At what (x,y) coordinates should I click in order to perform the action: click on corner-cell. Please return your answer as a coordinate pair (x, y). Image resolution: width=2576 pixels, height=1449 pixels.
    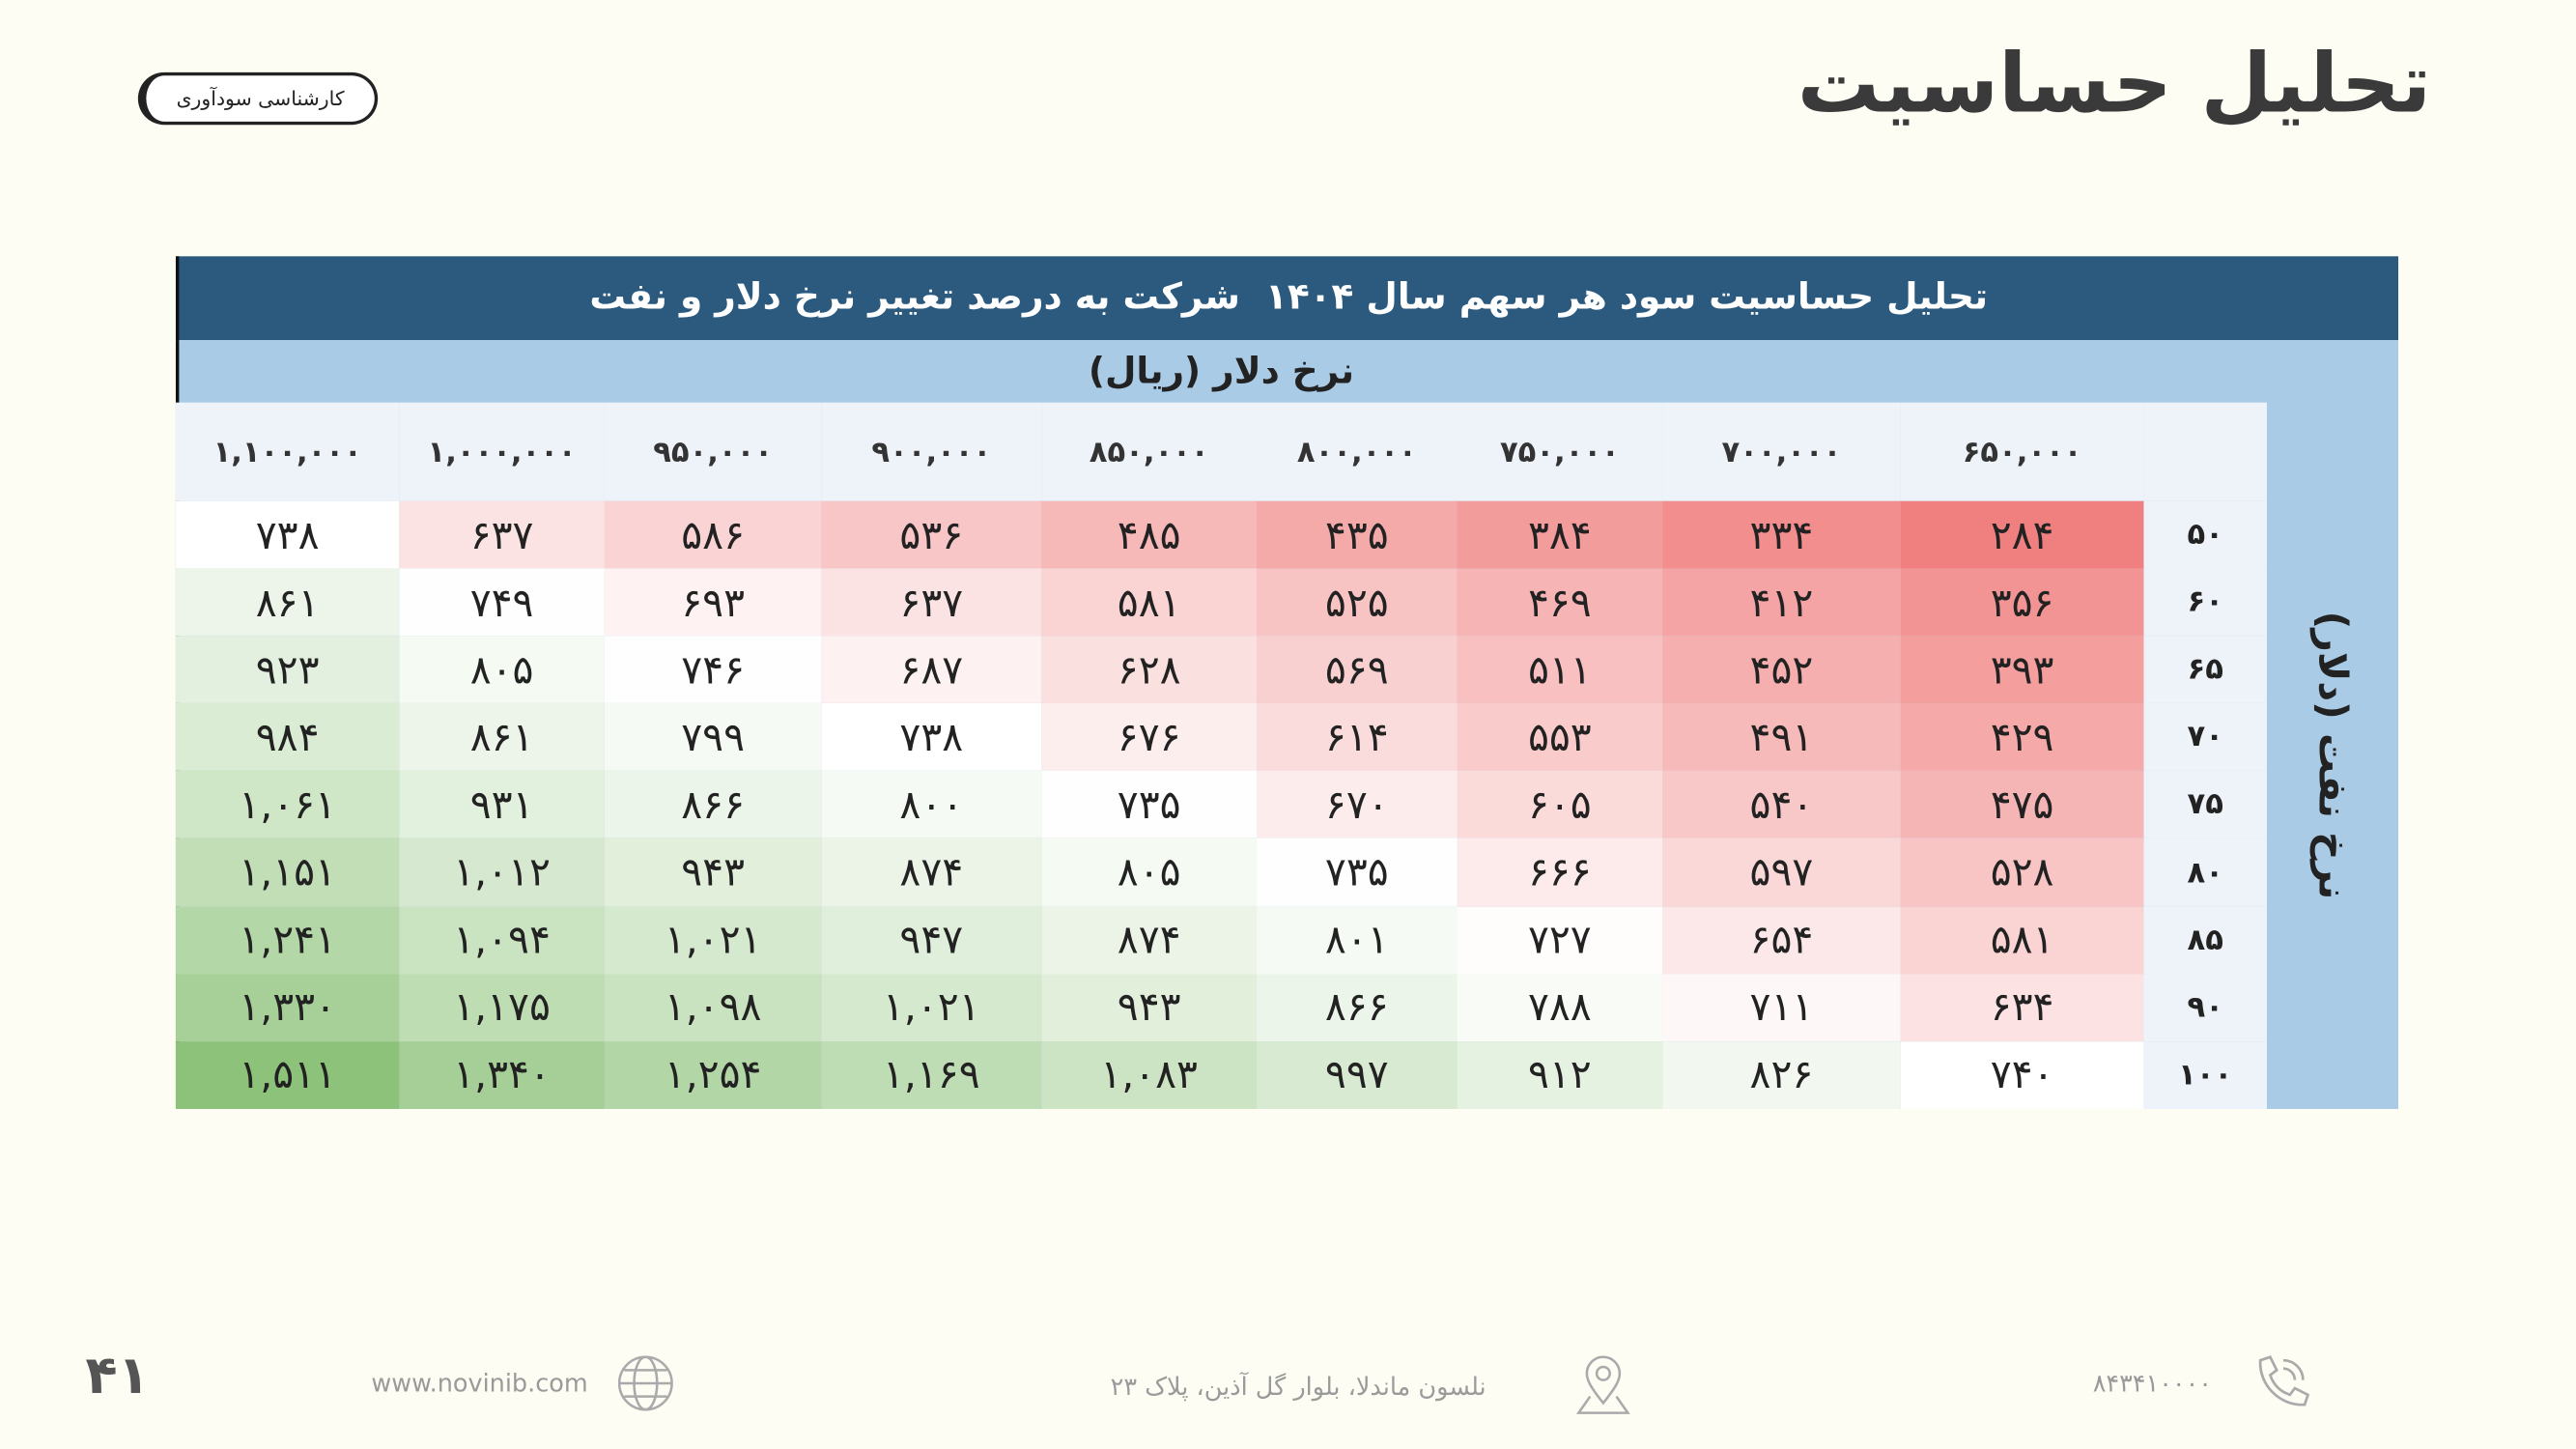
    Looking at the image, I should click on (2205, 451).